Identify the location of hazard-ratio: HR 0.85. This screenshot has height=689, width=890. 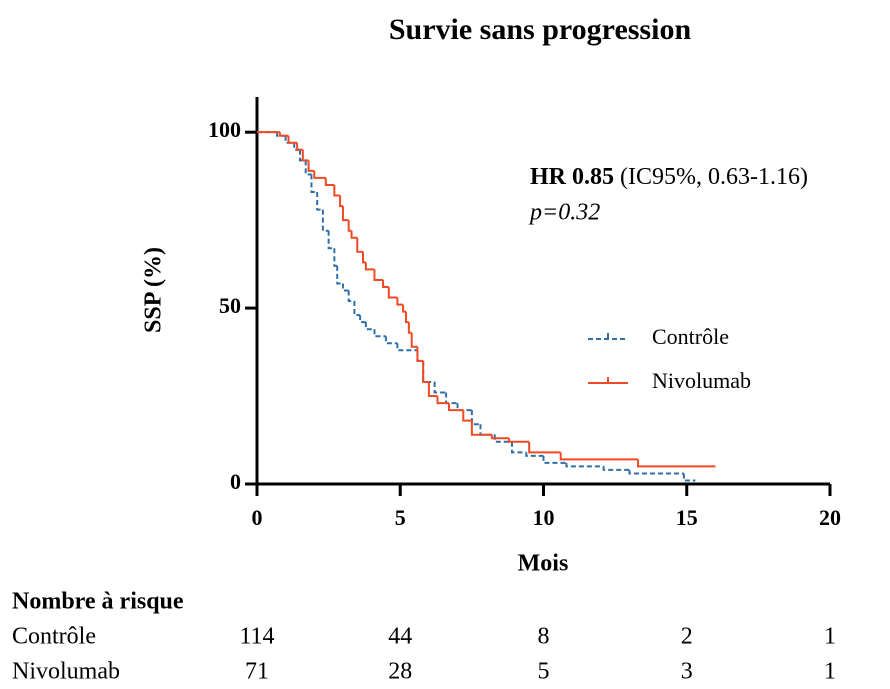
(572, 177).